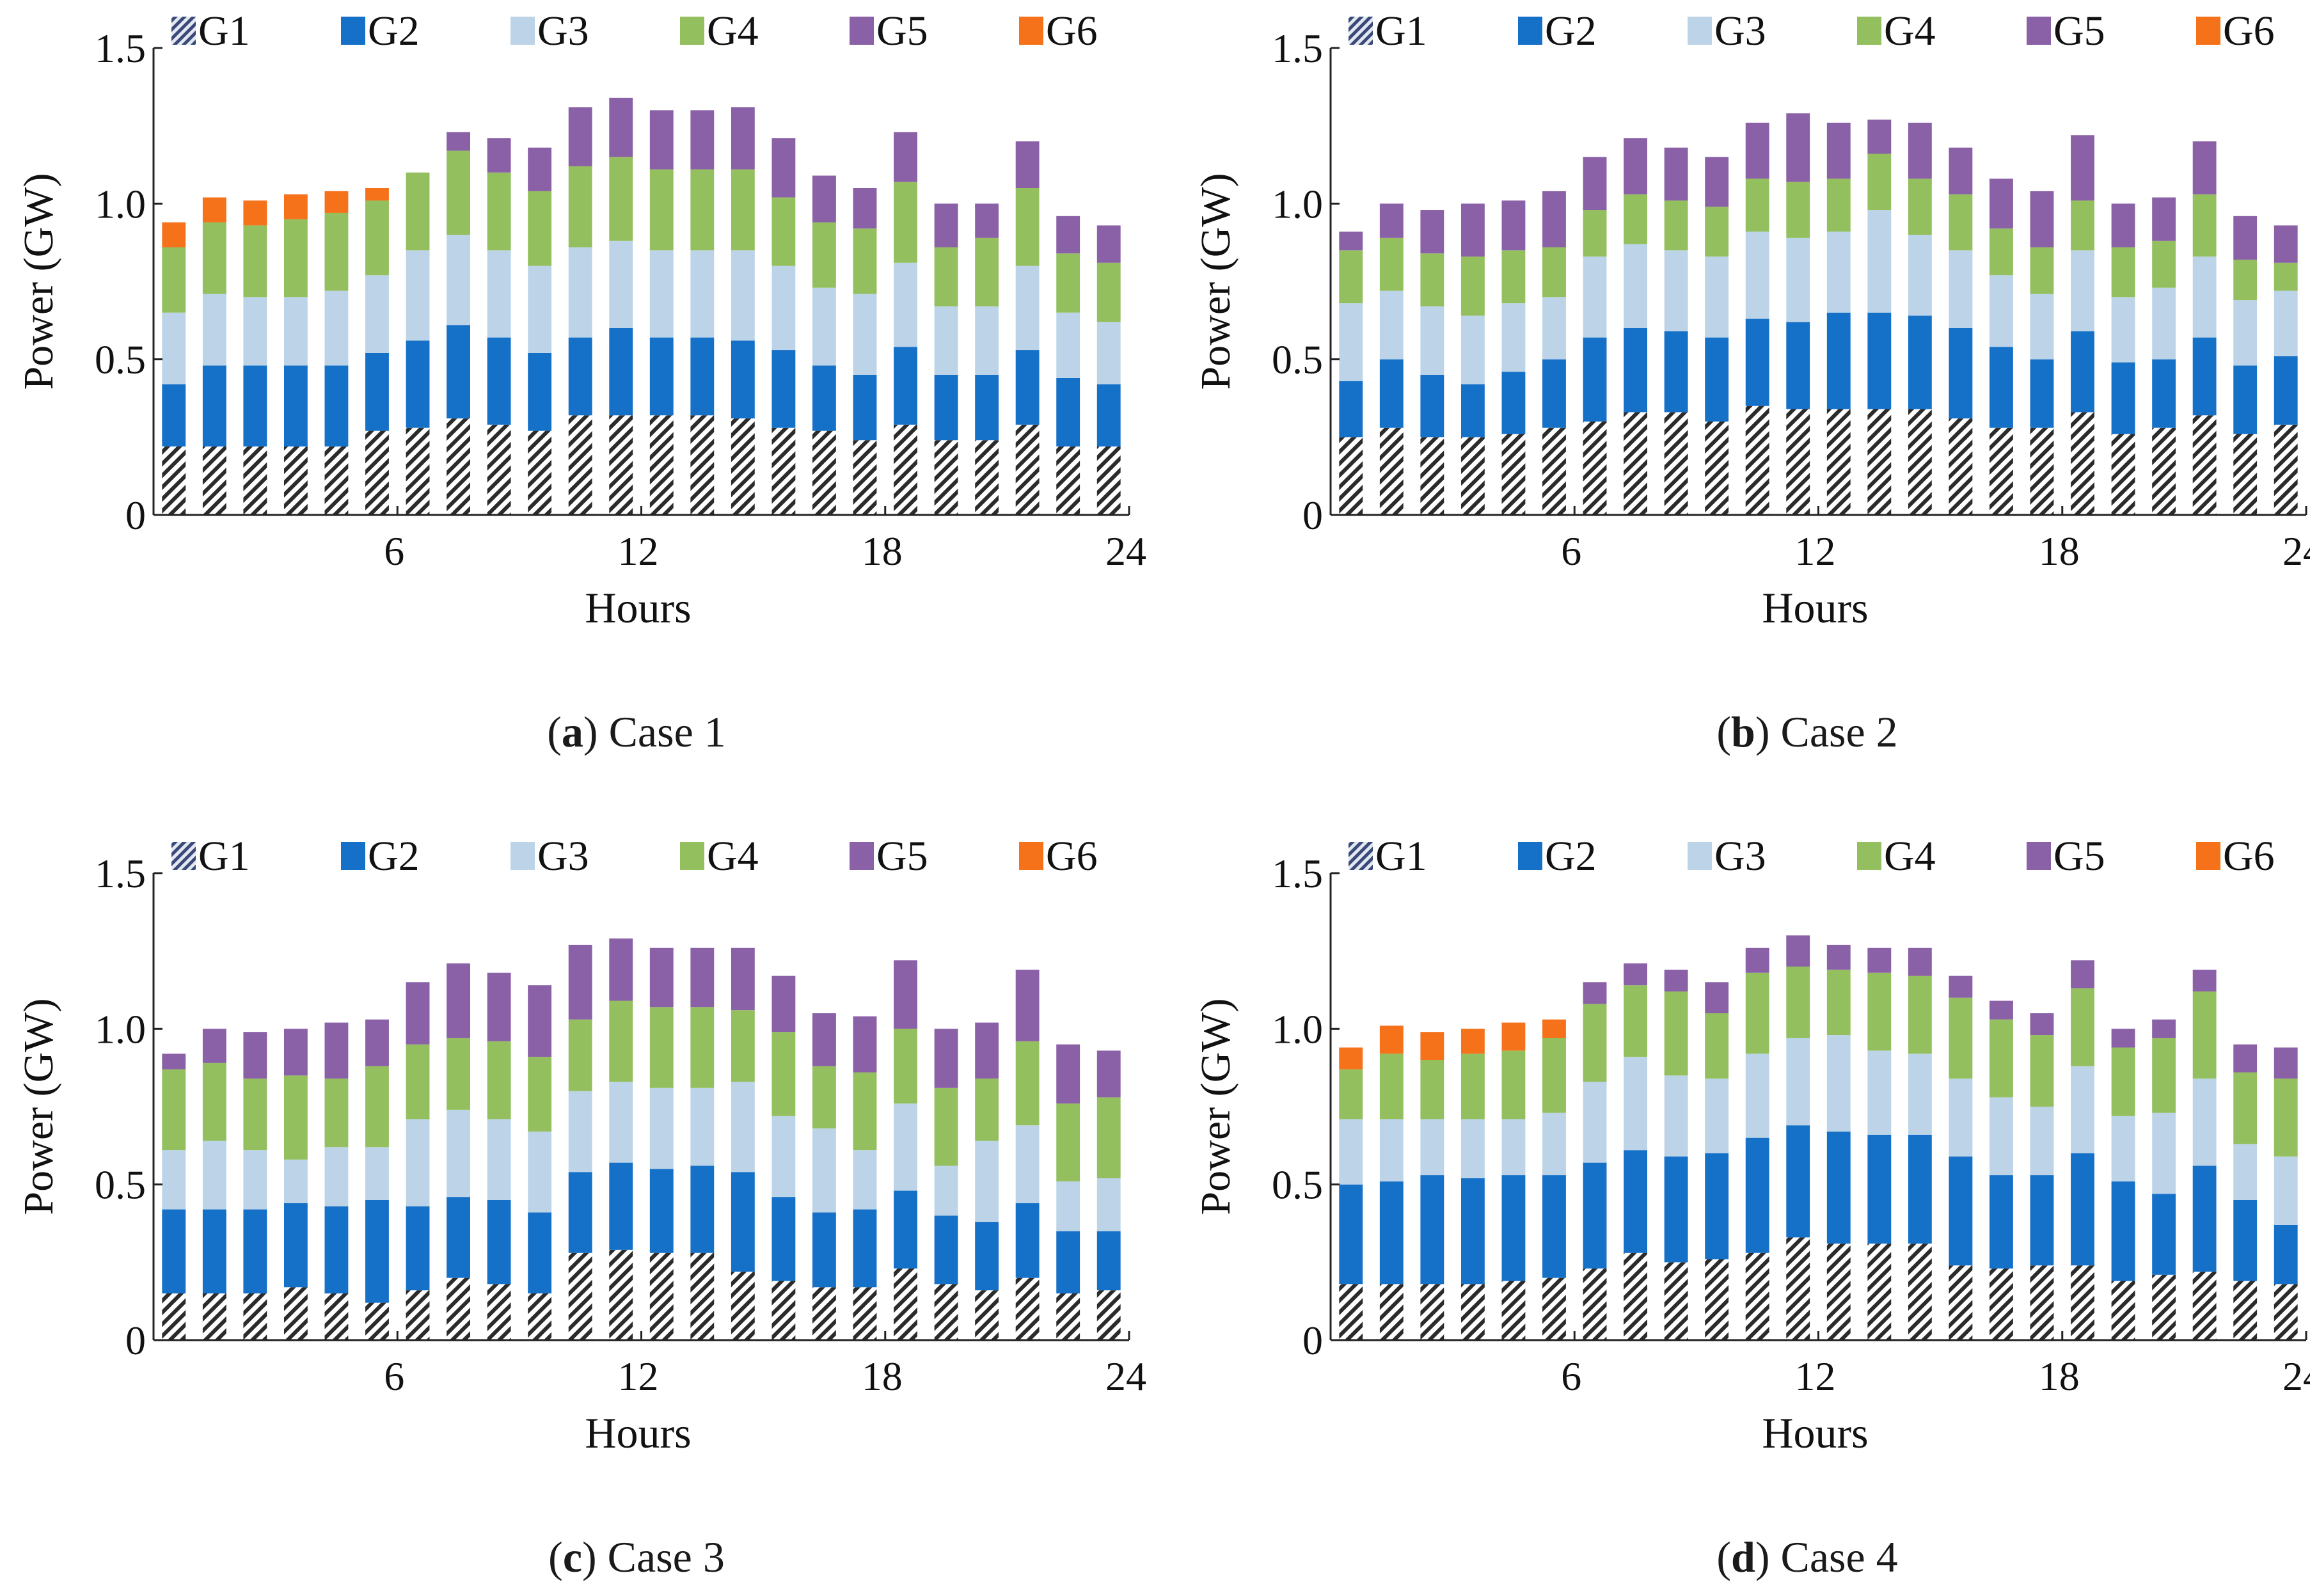 The image size is (2310, 1596). Describe the element at coordinates (1920, 1292) in the screenshot. I see `bar-g1-h15` at that location.